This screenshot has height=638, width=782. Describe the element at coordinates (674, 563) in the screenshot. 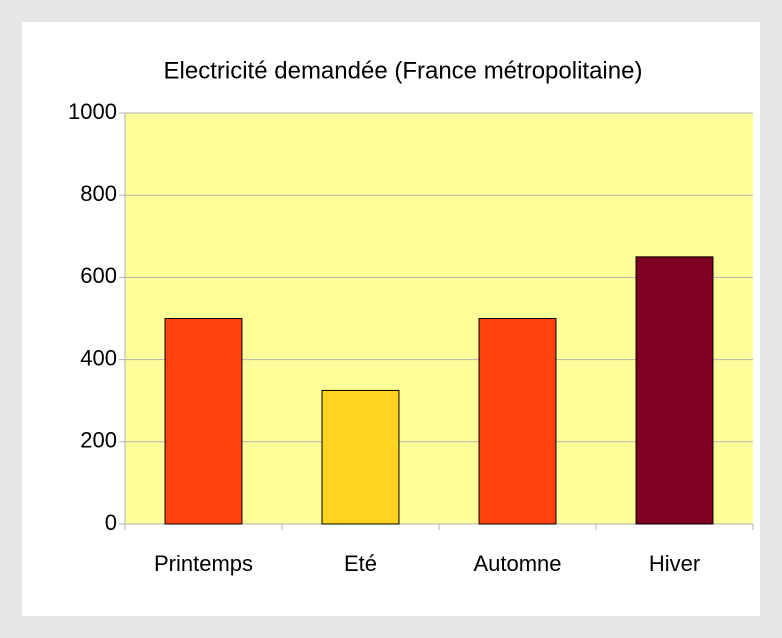

I see `x-tick-label: Hiver` at that location.